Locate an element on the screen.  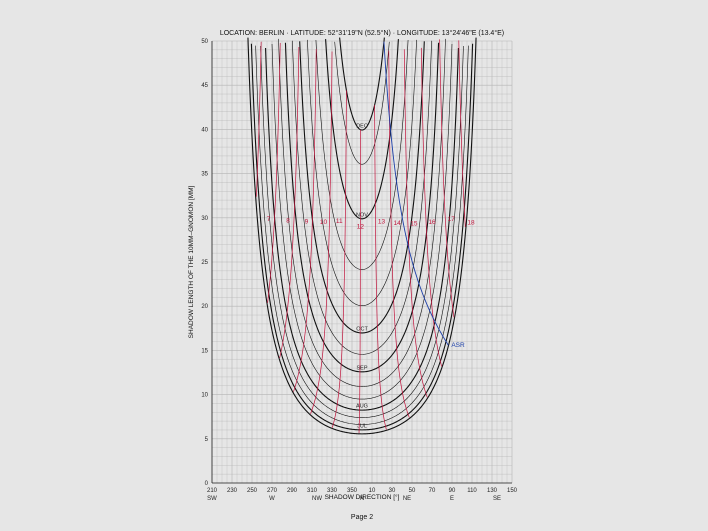
x-tick-label: 10 is located at coordinates (372, 491).